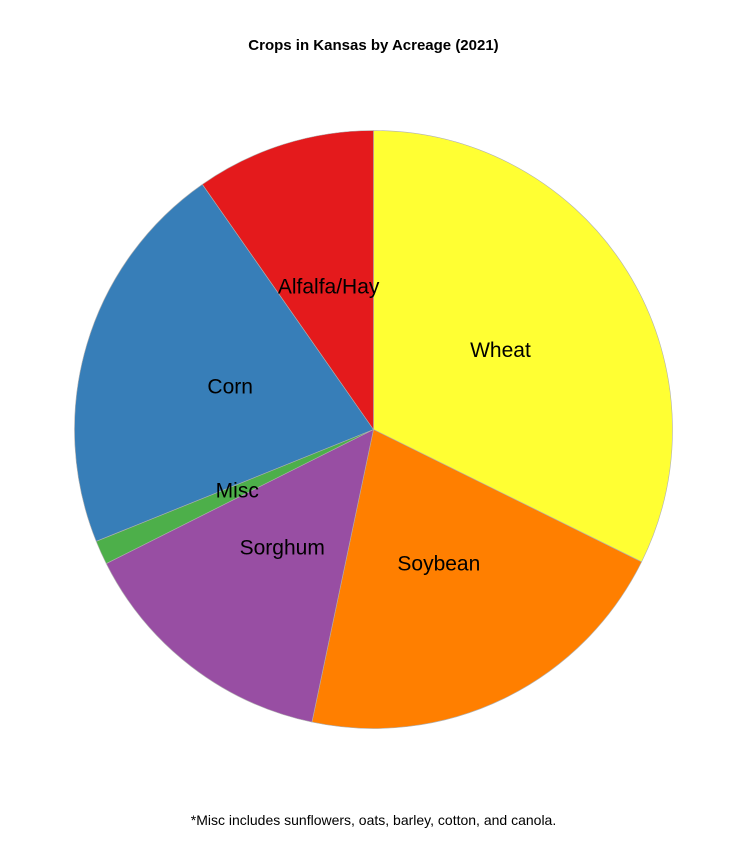 This screenshot has width=747, height=859. What do you see at coordinates (230, 386) in the screenshot?
I see `pie-label-corn: Corn` at bounding box center [230, 386].